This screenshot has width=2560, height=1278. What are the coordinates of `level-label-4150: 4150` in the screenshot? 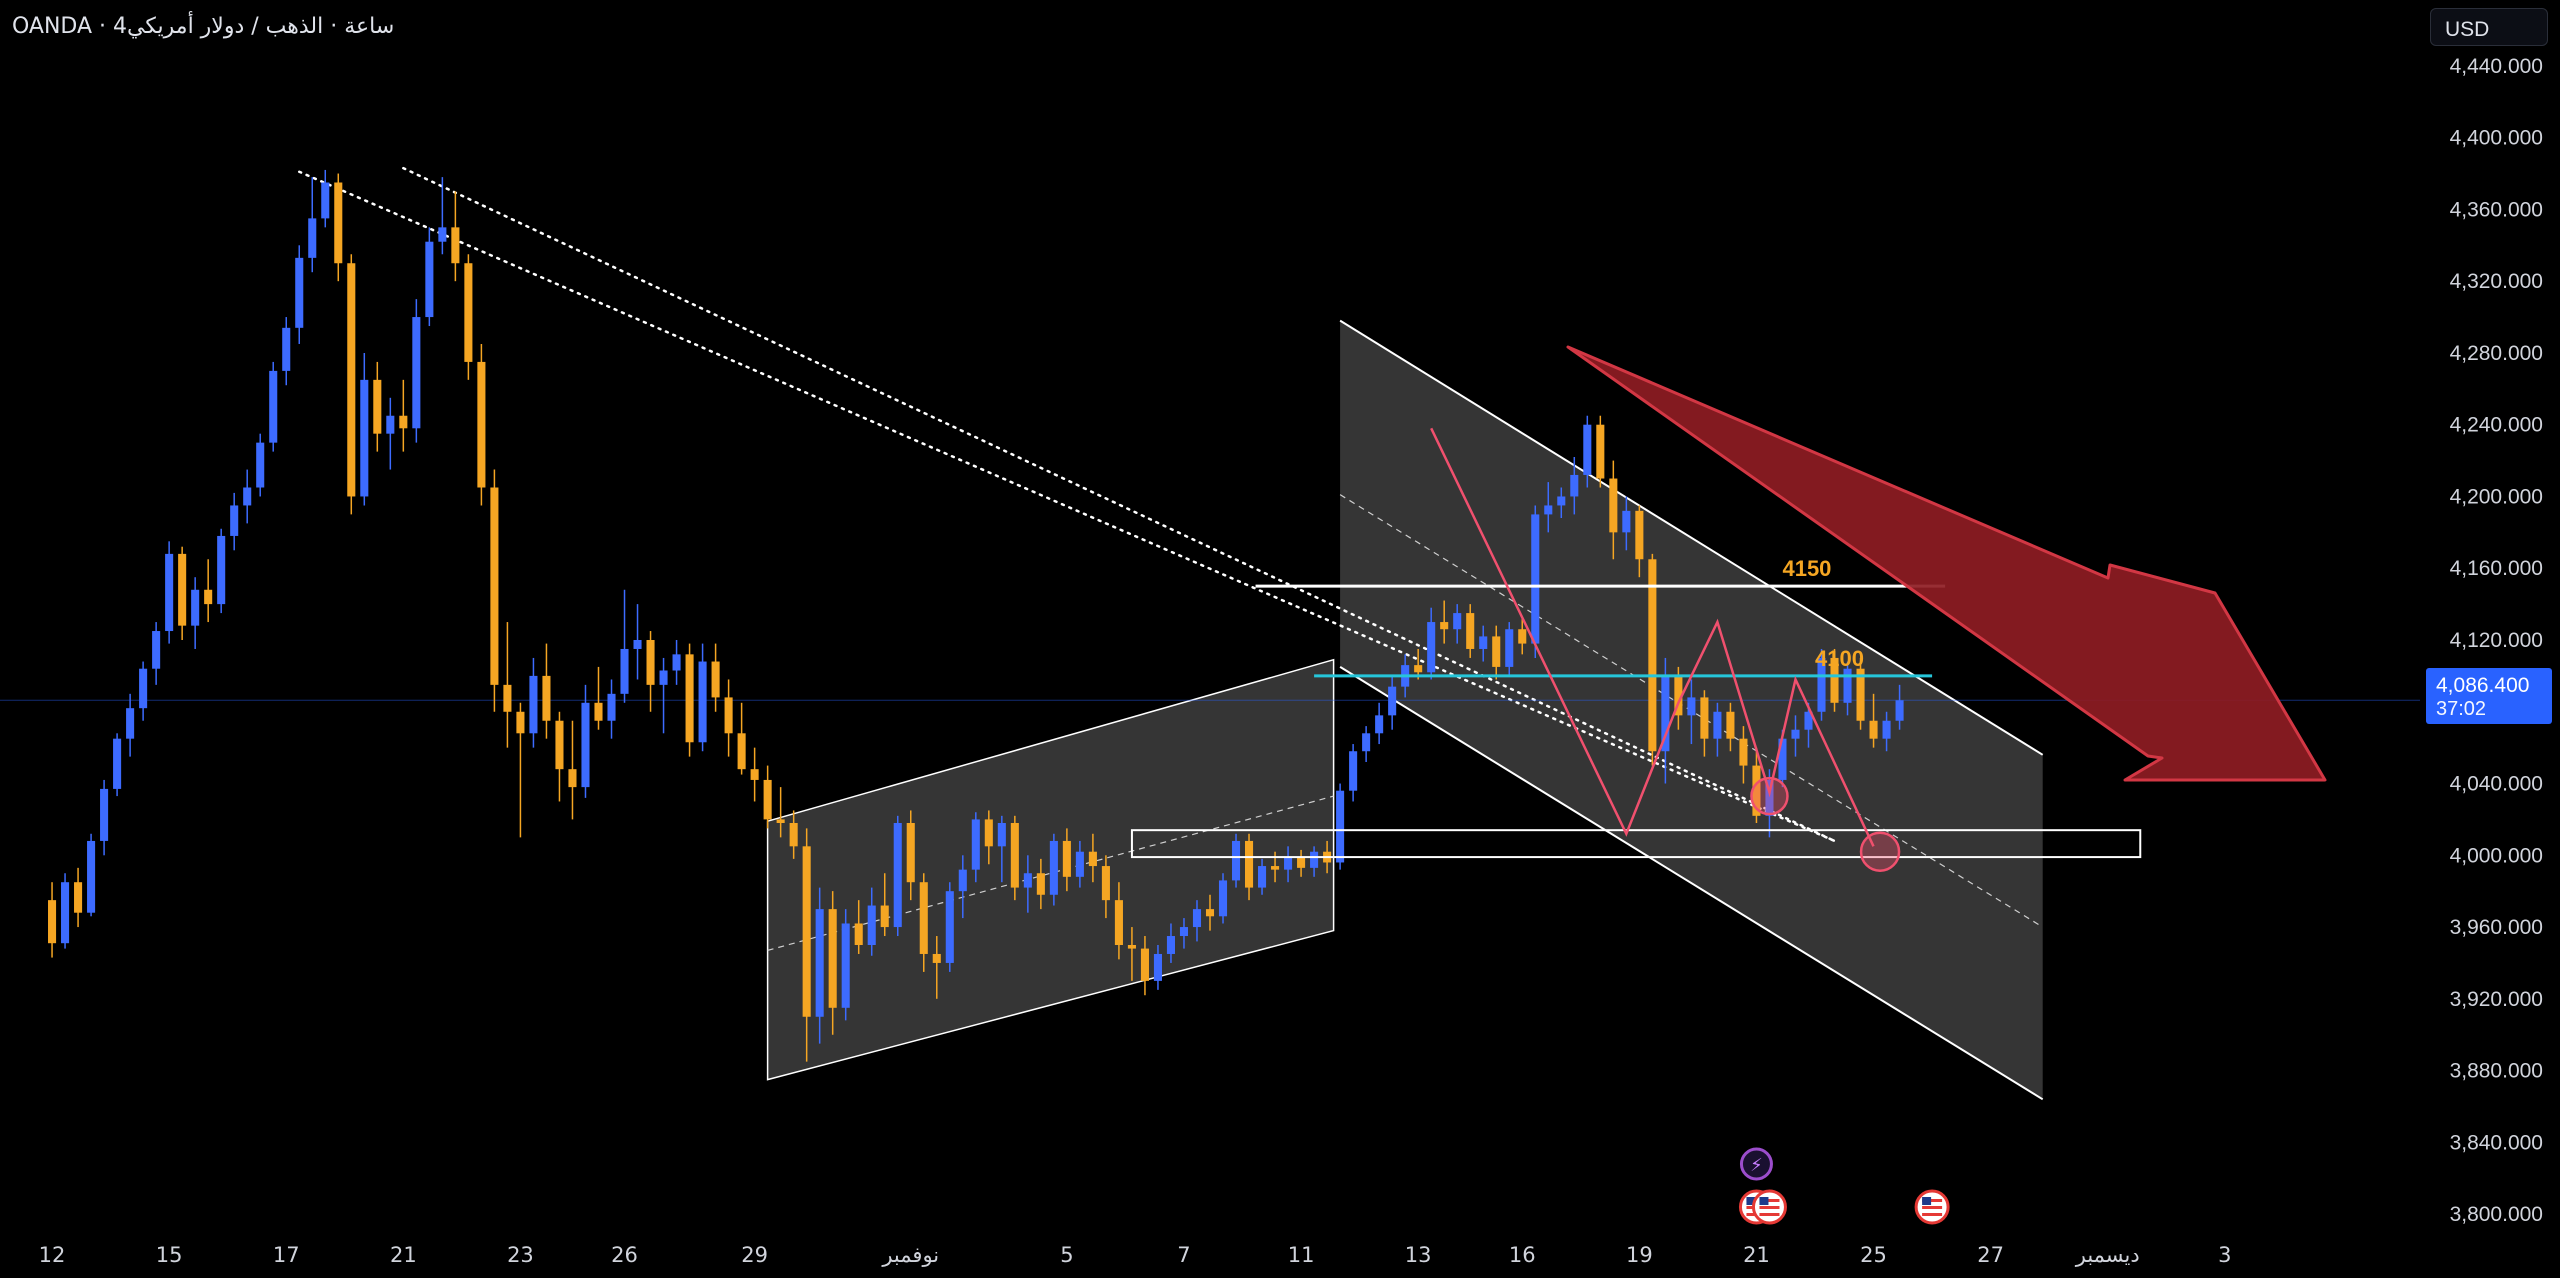 It's located at (1806, 568).